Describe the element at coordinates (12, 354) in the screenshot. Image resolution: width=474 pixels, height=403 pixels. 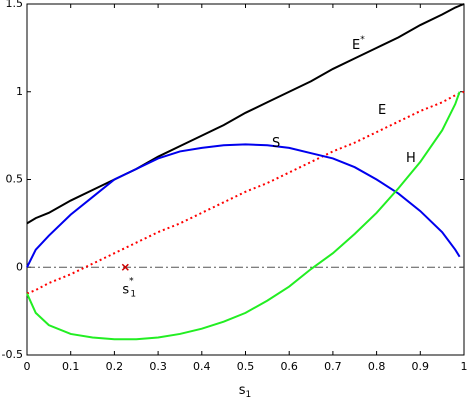
I see `y-tick-label: -0.5` at that location.